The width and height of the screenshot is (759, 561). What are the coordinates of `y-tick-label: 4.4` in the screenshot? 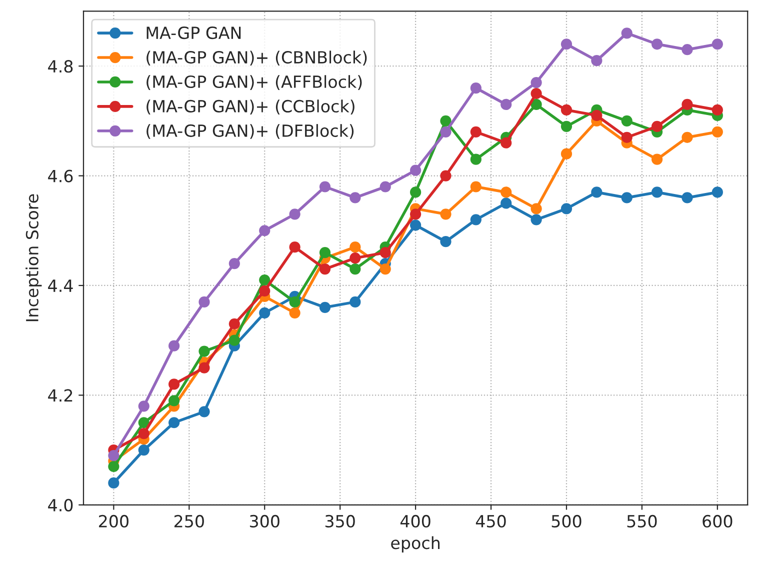 It's located at (60, 286).